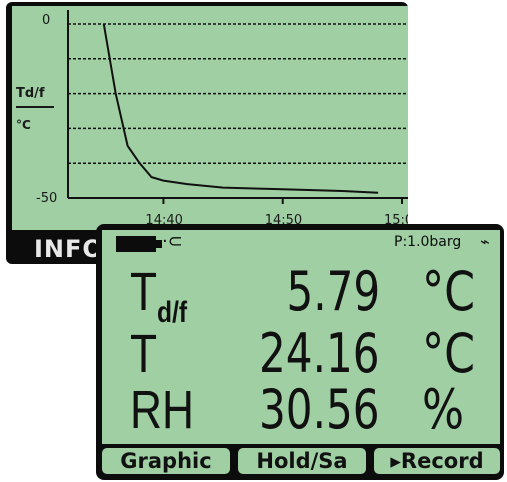  I want to click on battery-icon, so click(136, 244).